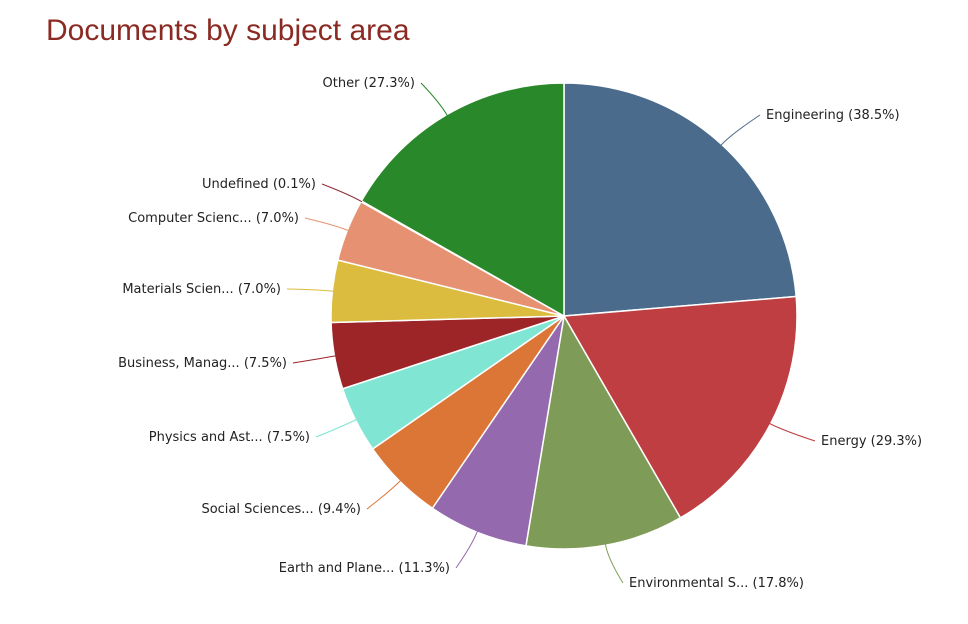  What do you see at coordinates (364, 568) in the screenshot?
I see `slice-label: Earth and Plane... (11.3%)` at bounding box center [364, 568].